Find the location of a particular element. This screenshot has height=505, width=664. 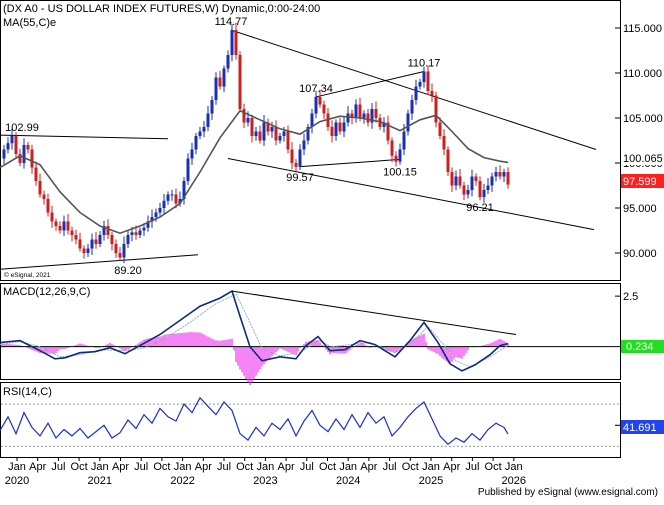

price-annotation-label: 114.77 is located at coordinates (231, 22).